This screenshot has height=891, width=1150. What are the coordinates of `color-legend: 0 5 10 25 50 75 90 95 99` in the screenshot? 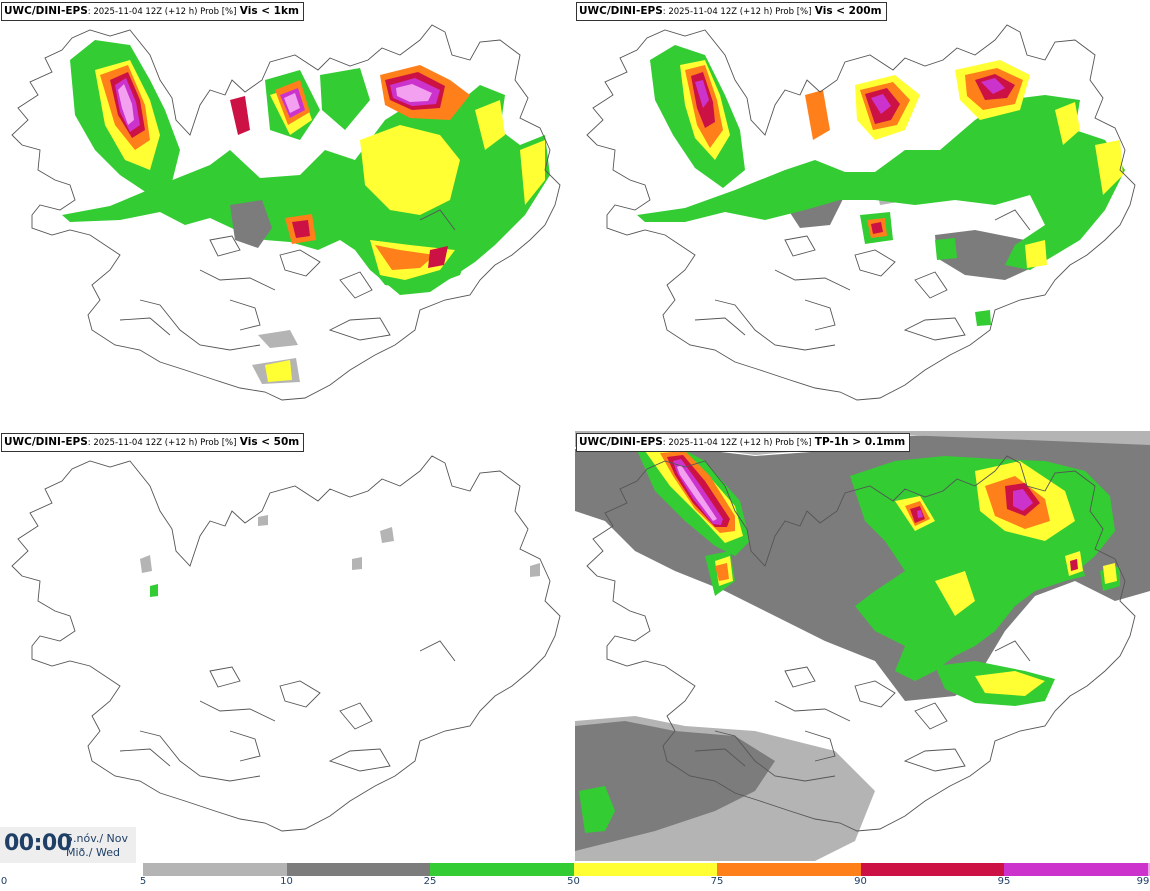 It's located at (575, 877).